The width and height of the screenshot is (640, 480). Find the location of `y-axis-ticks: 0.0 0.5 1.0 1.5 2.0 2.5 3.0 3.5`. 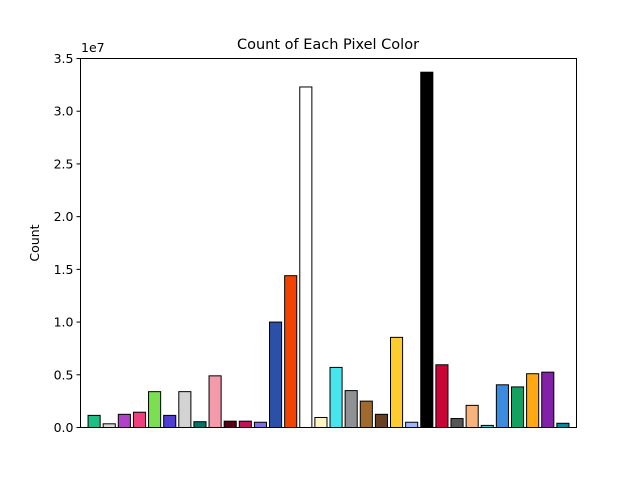

y-axis-ticks: 0.0 0.5 1.0 1.5 2.0 2.5 3.0 3.5 is located at coordinates (67, 243).